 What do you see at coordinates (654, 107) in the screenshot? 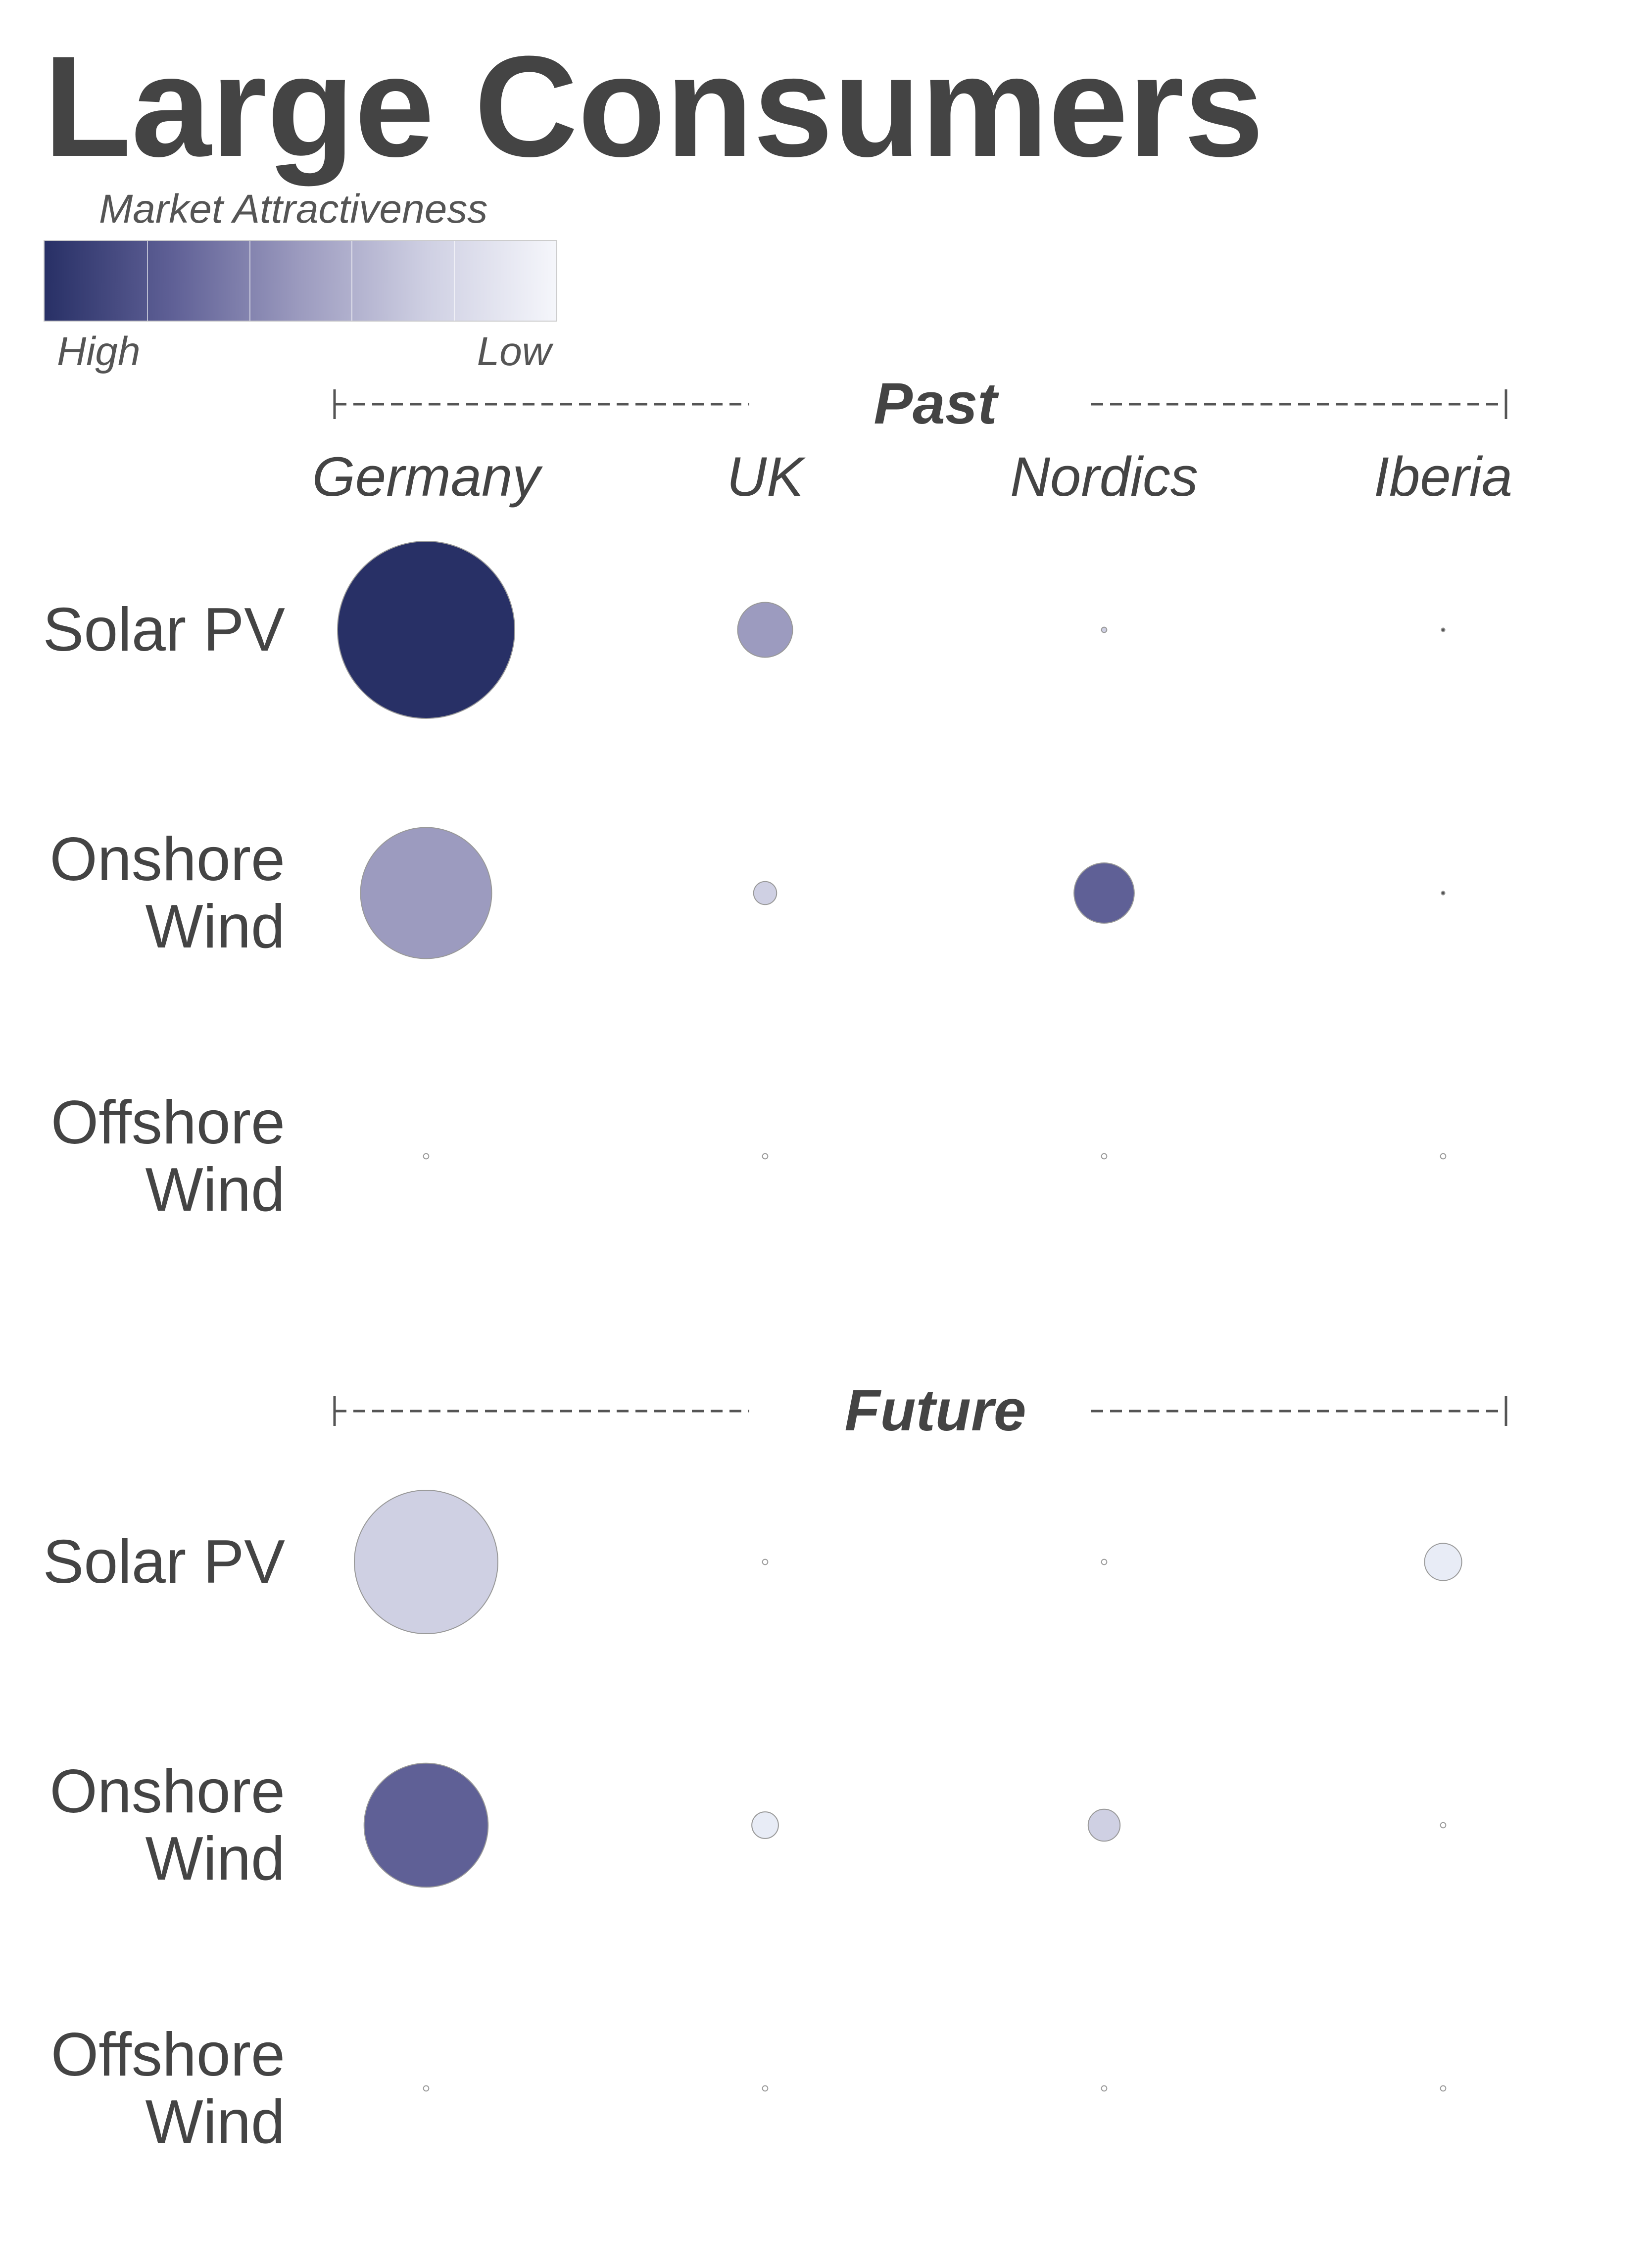
I see `chart-title: Large Consumers` at bounding box center [654, 107].